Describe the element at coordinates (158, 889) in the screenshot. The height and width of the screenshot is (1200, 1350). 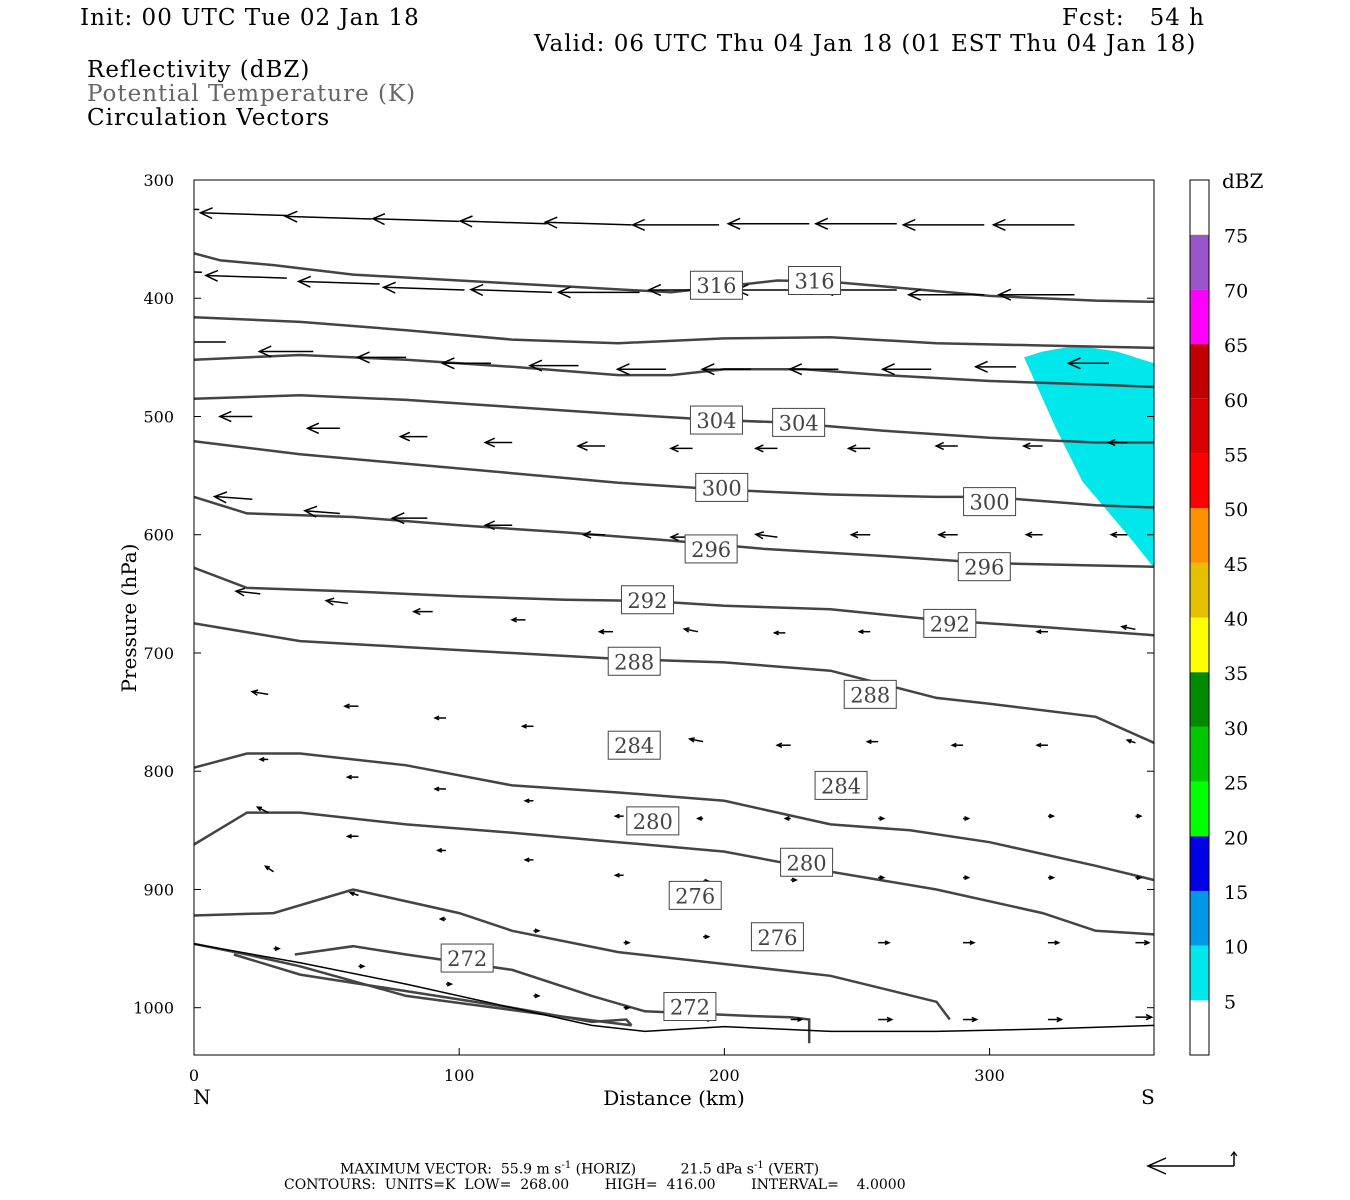
I see `y-tick-label-900: 900` at that location.